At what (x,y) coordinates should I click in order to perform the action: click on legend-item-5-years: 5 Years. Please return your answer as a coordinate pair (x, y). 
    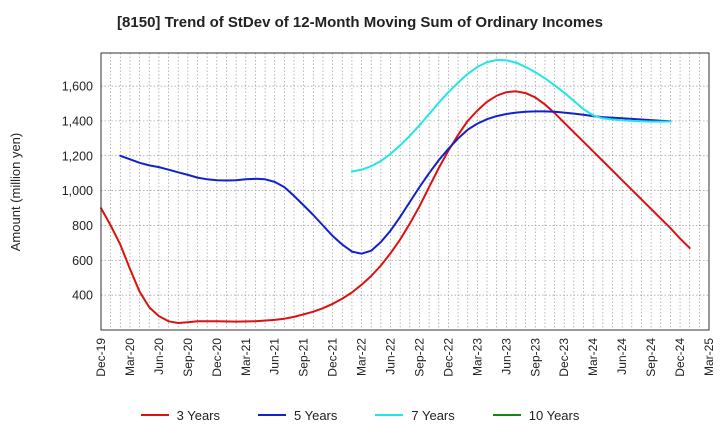
    Looking at the image, I should click on (297, 415).